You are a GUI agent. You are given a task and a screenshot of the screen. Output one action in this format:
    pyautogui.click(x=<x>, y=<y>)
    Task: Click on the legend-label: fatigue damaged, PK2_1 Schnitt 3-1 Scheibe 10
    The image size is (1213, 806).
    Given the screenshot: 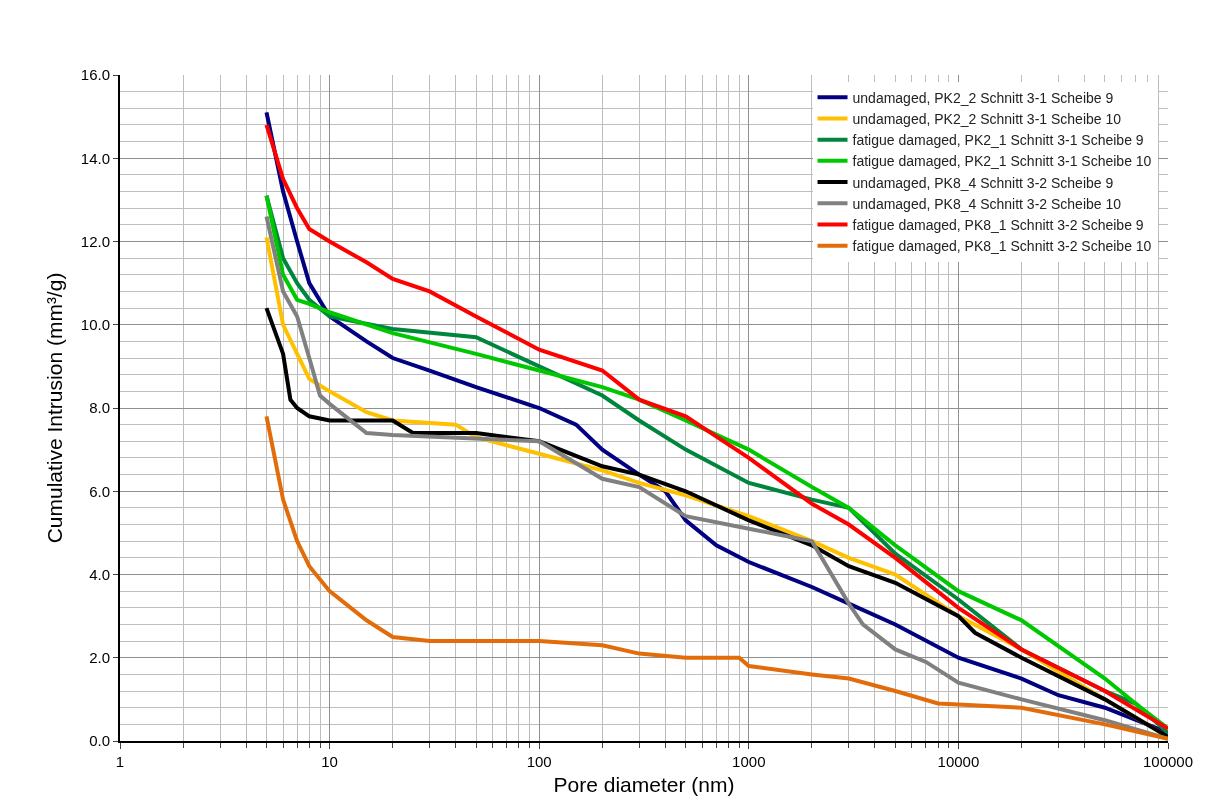 What is the action you would take?
    pyautogui.click(x=1002, y=161)
    